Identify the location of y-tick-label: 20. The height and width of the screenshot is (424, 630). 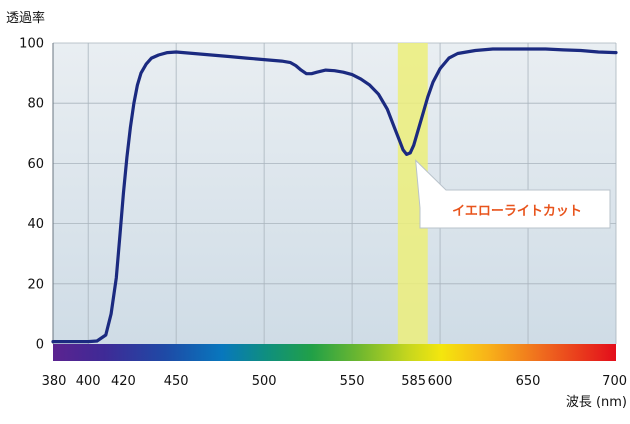
(35, 284).